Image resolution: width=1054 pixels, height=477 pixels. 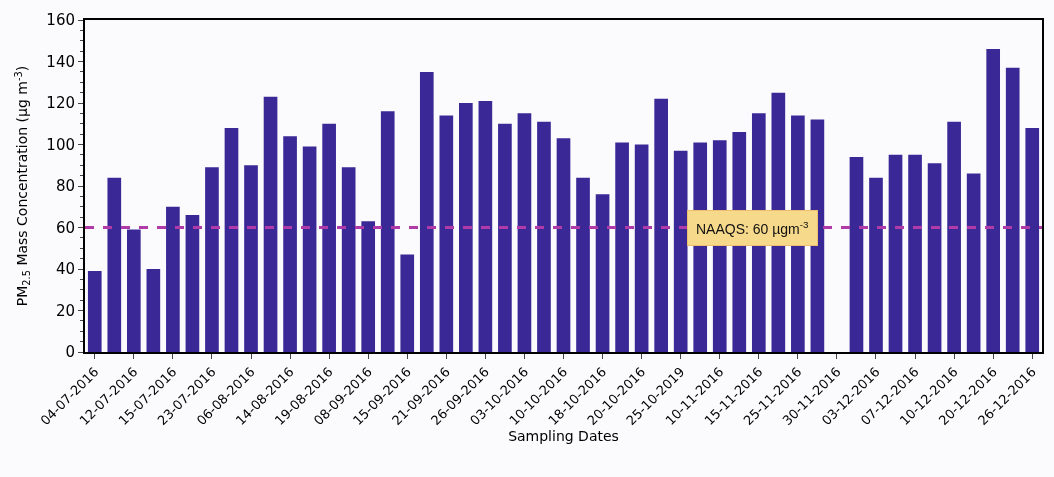 I want to click on y-tick-label: 60, so click(x=65, y=227).